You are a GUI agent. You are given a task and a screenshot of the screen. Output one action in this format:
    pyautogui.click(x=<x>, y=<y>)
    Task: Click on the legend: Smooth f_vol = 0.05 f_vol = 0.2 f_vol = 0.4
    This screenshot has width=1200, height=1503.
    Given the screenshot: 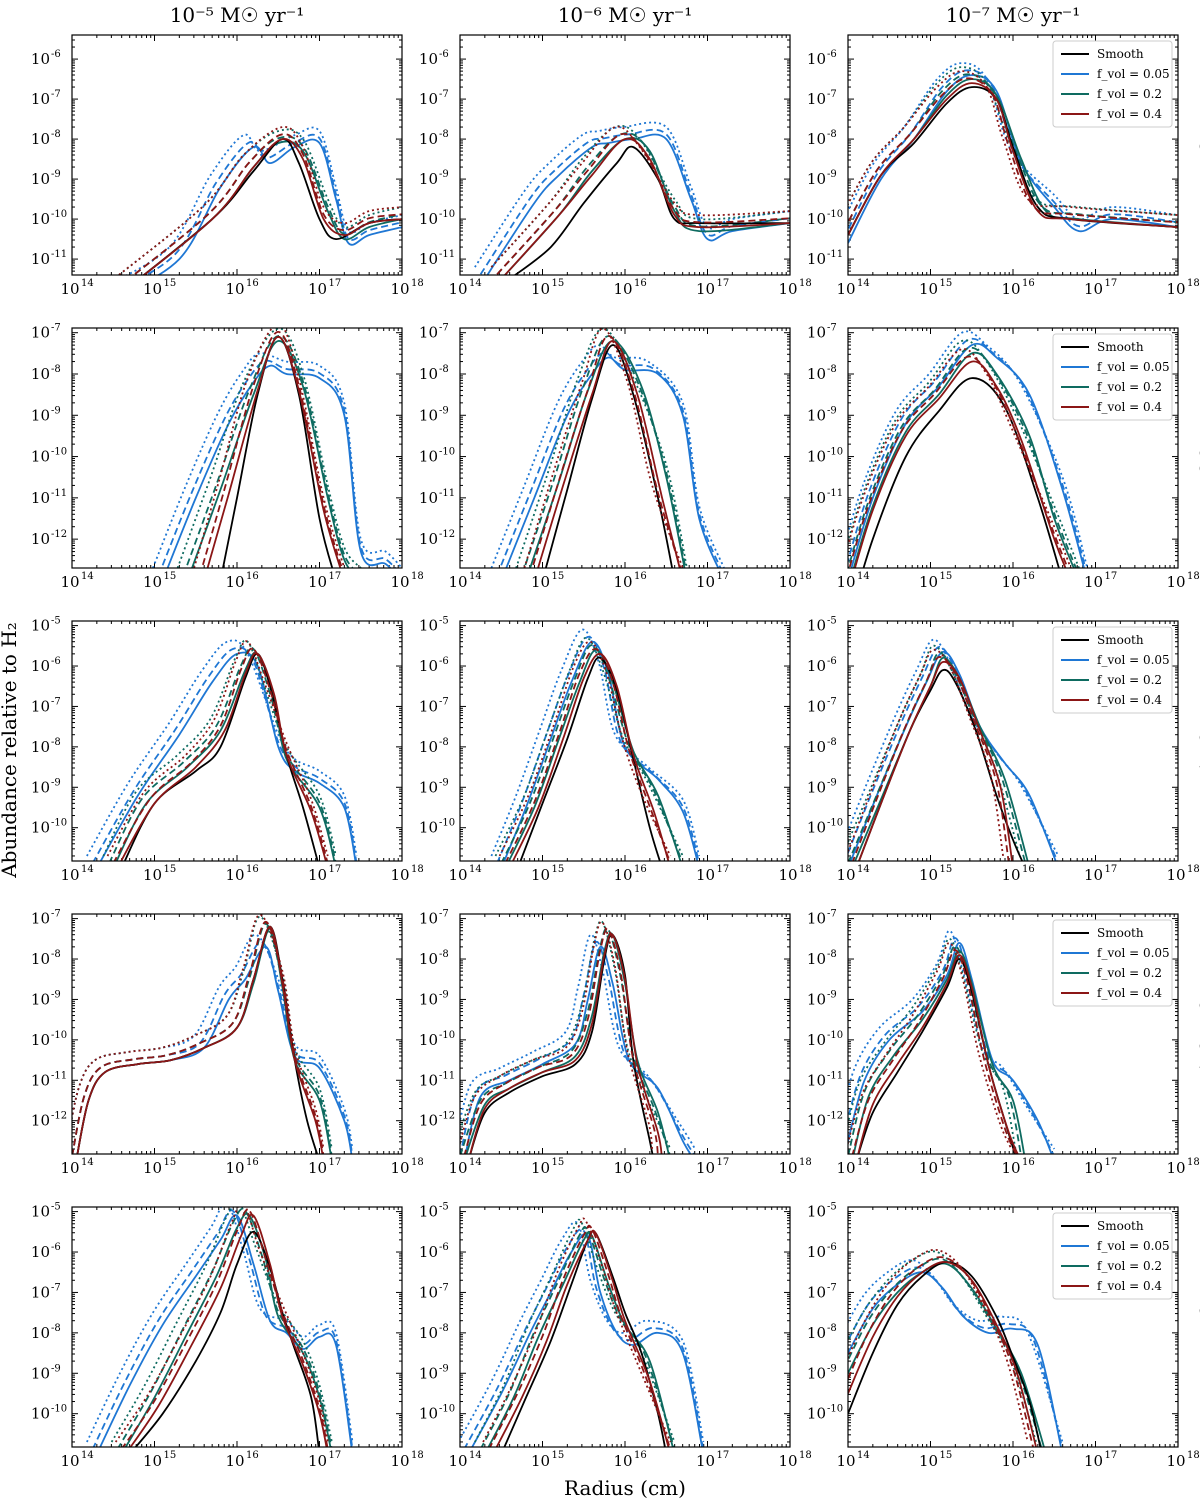 What is the action you would take?
    pyautogui.click(x=1112, y=377)
    